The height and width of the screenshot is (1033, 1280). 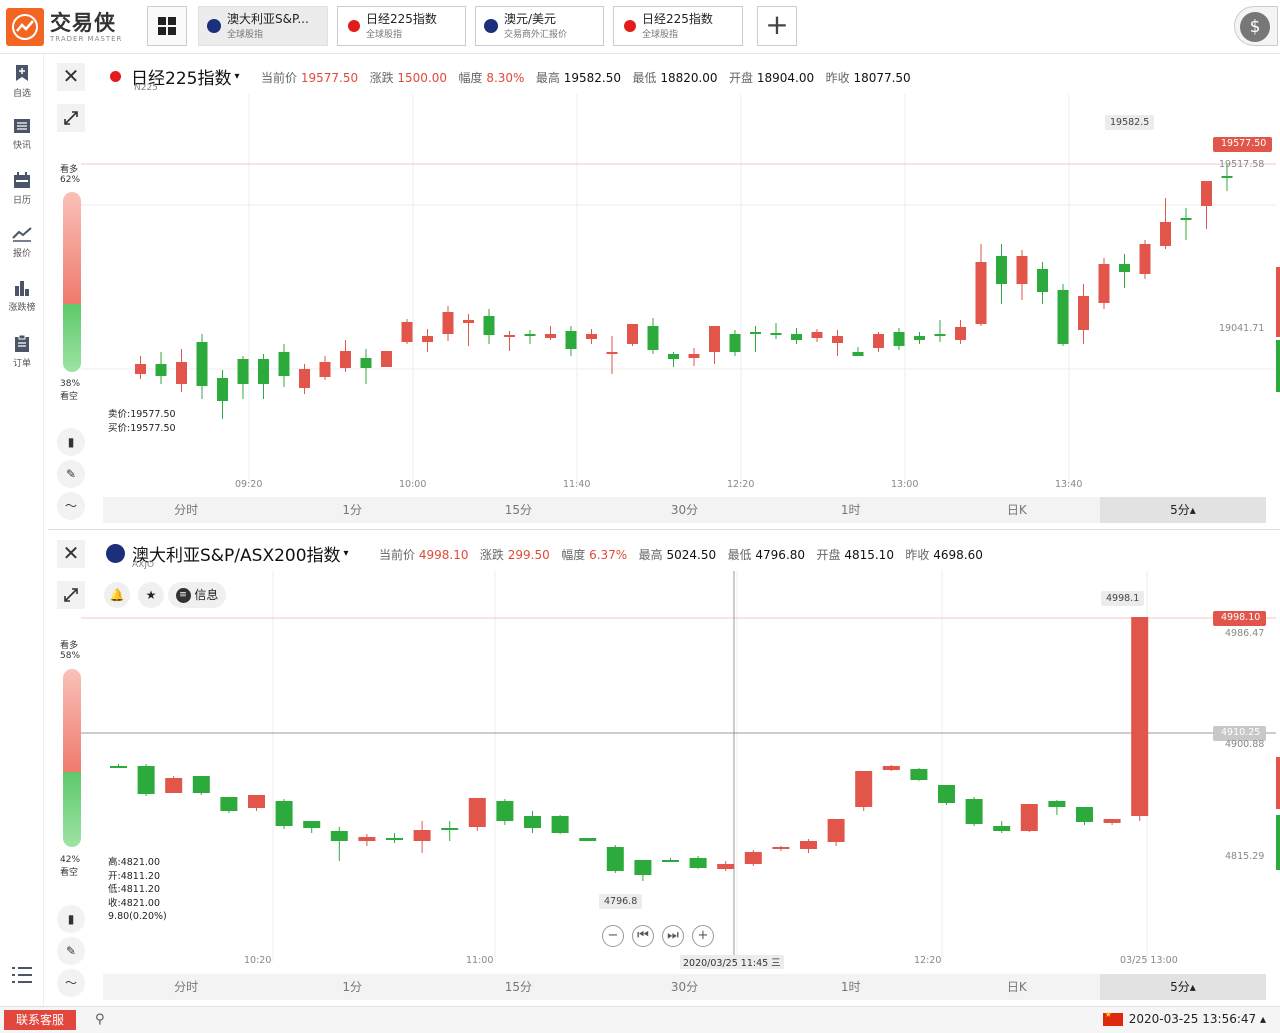 I want to click on clock: 2020-03-25 13:56:47 ▴, so click(x=1184, y=1018).